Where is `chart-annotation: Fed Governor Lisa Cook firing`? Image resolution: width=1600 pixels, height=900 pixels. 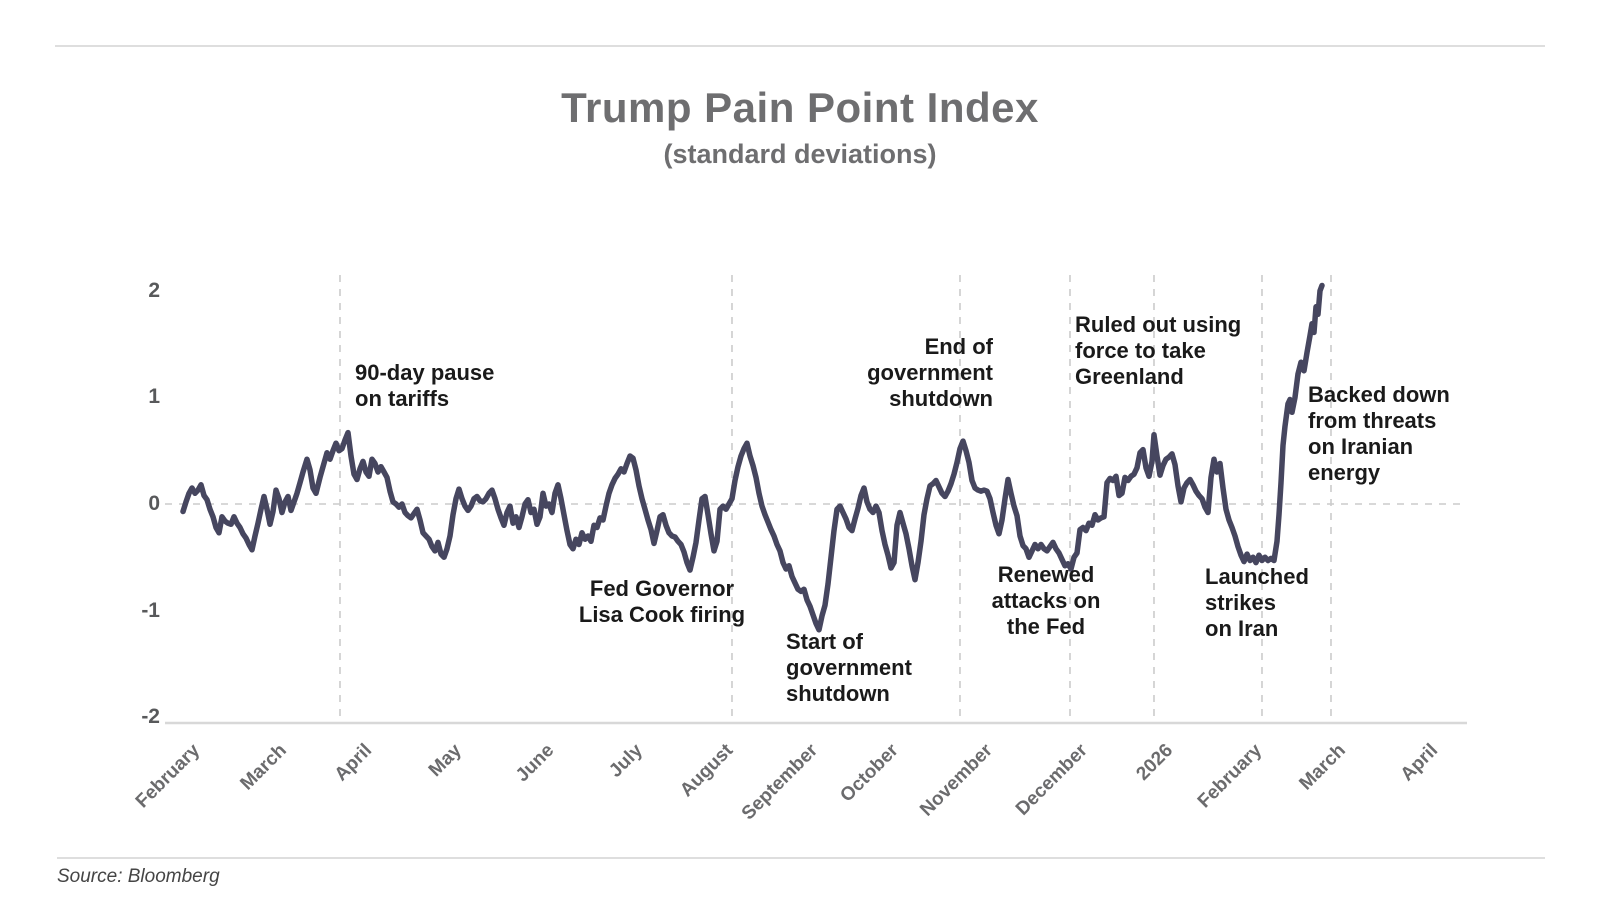
chart-annotation: Fed Governor Lisa Cook firing is located at coordinates (662, 601).